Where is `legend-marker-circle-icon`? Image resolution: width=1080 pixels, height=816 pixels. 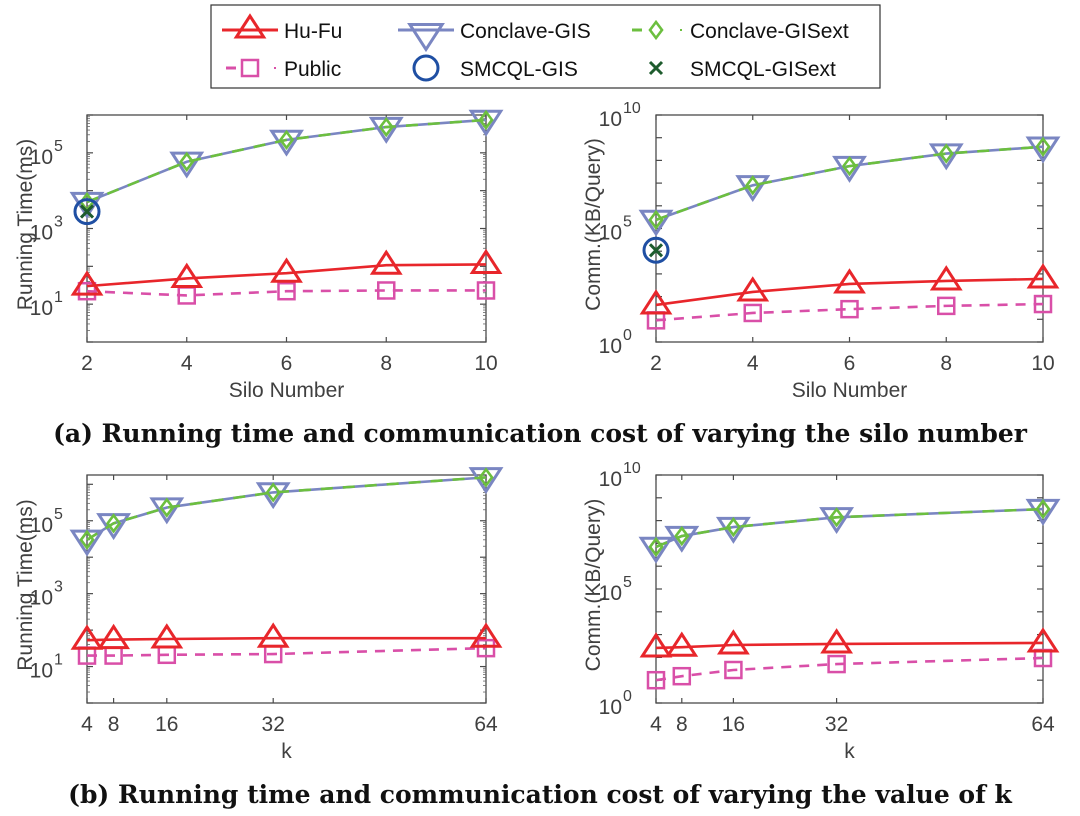 legend-marker-circle-icon is located at coordinates (426, 68).